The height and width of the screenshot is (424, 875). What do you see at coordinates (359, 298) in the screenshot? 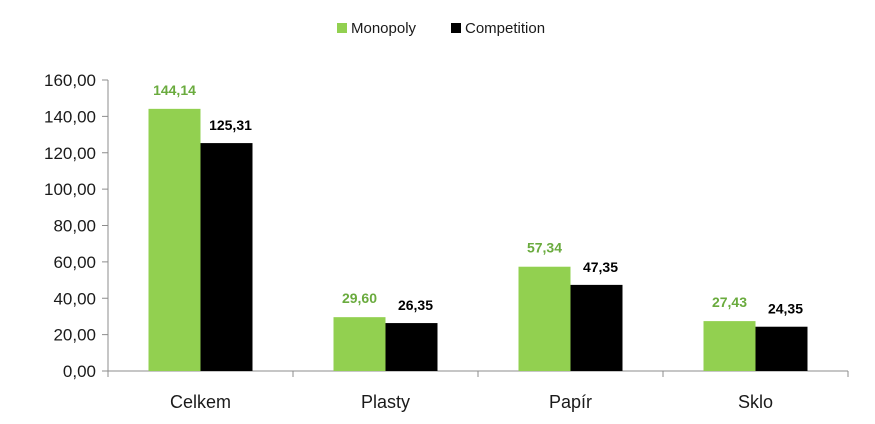
I see `data-label-monopoly: 29,60` at bounding box center [359, 298].